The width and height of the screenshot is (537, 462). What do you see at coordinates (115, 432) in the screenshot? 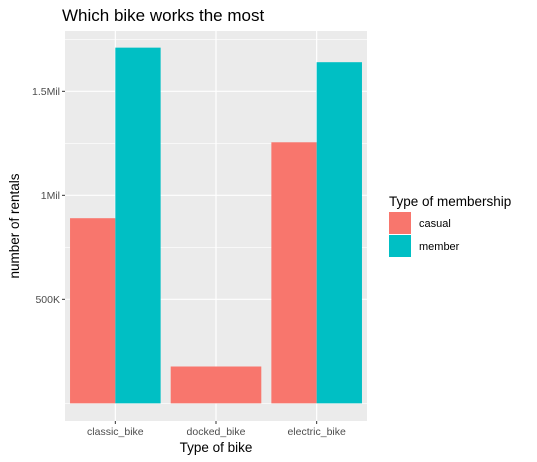
I see `x-tick-label: classic_bike` at bounding box center [115, 432].